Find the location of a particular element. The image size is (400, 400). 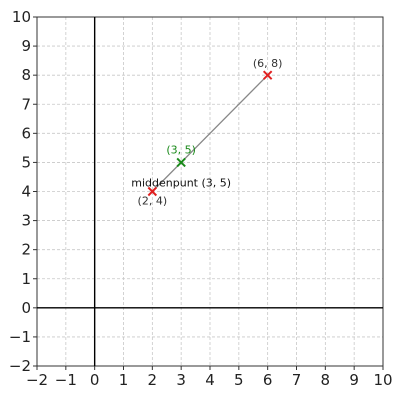

y-tick-label: 6 is located at coordinates (26, 133).